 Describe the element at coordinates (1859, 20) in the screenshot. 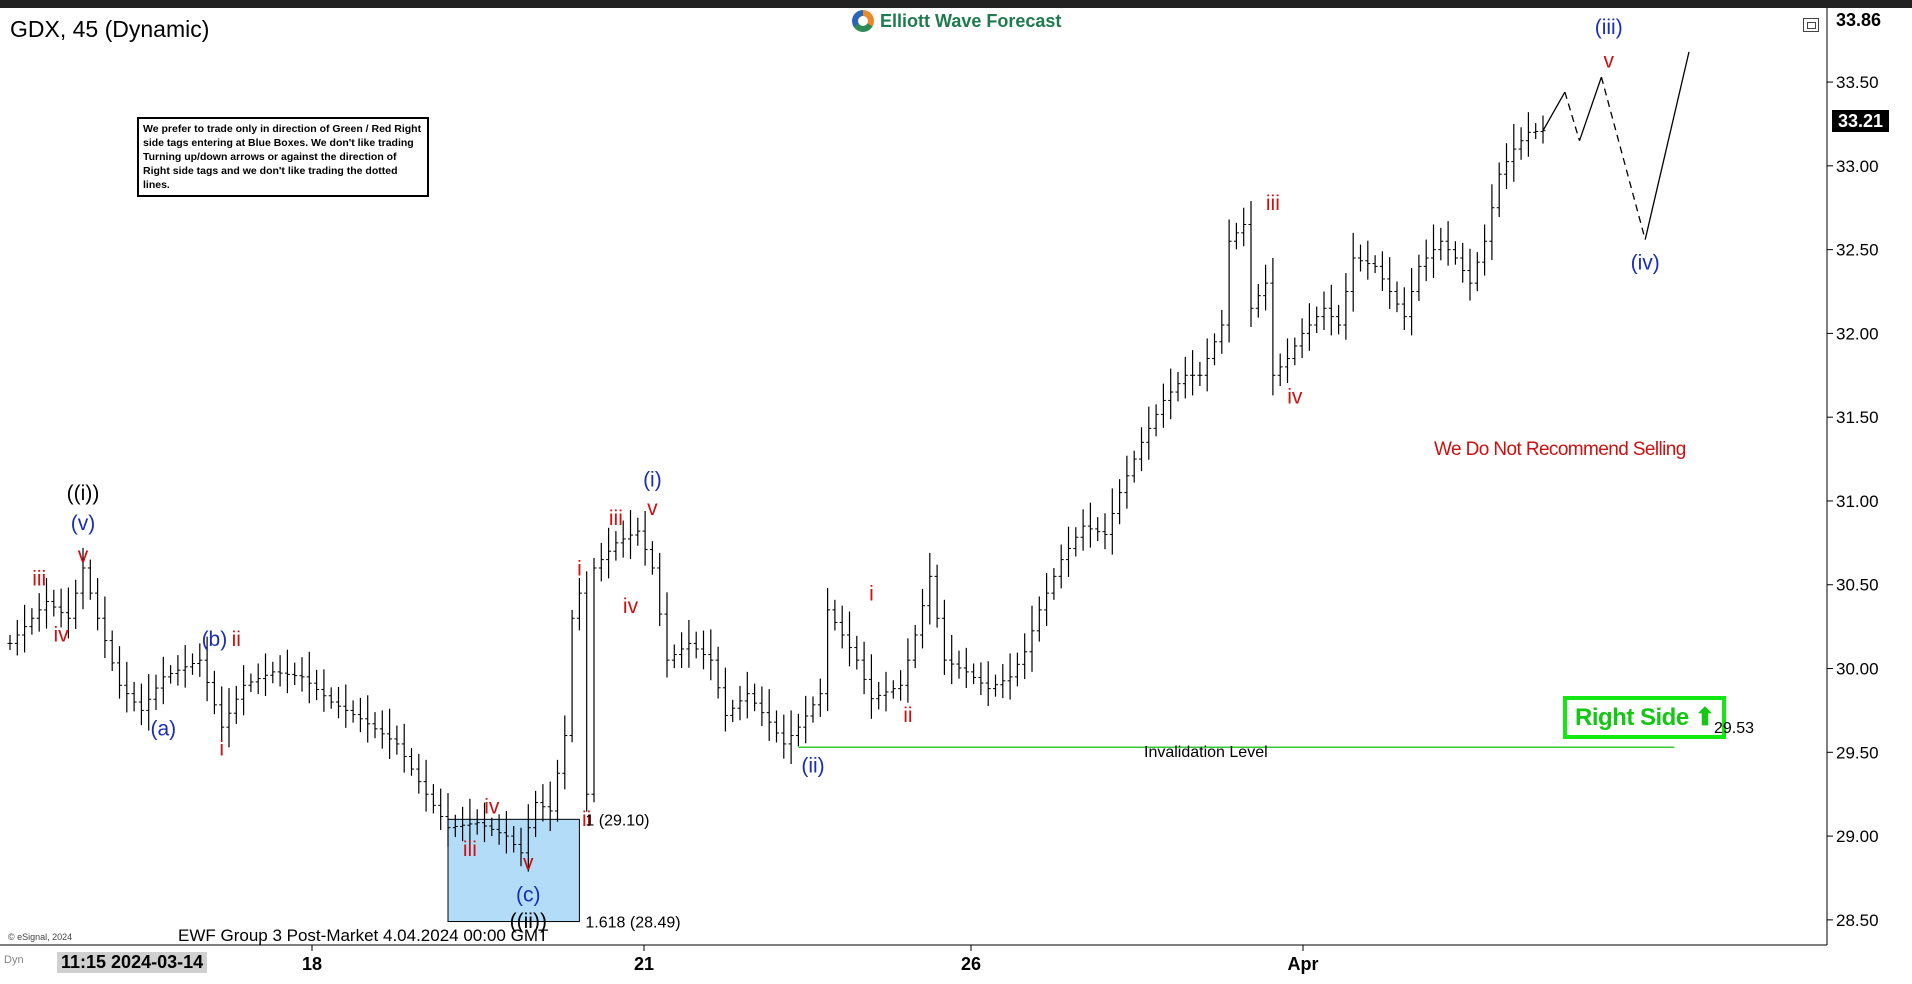

I see `price-top-label: 33.86` at that location.